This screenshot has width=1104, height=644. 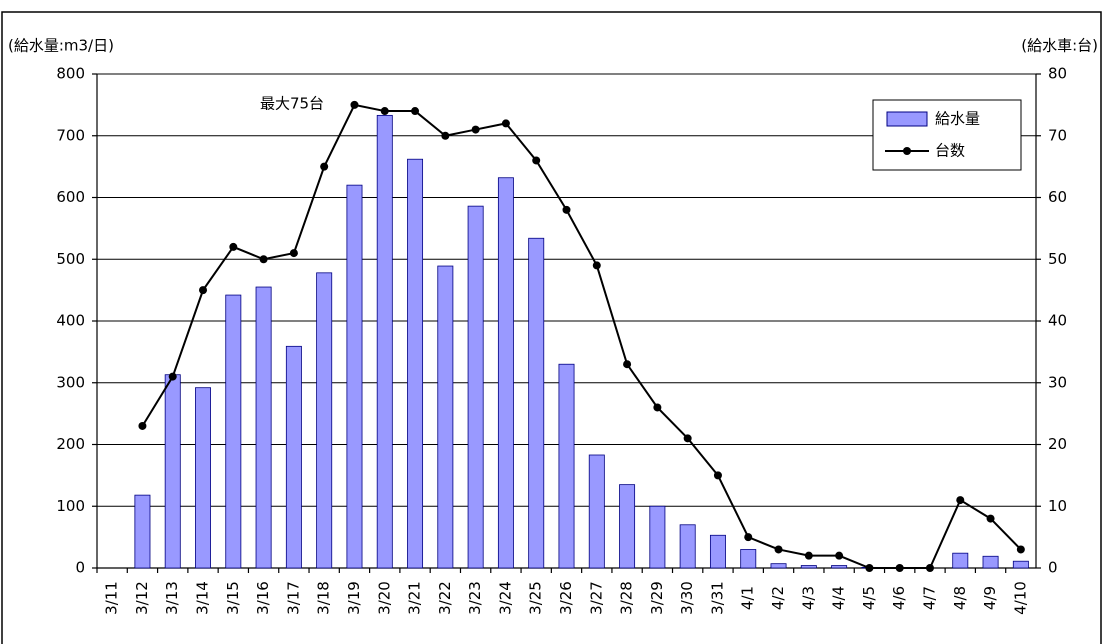 I want to click on y2-tick-label: 10, so click(x=1057, y=506).